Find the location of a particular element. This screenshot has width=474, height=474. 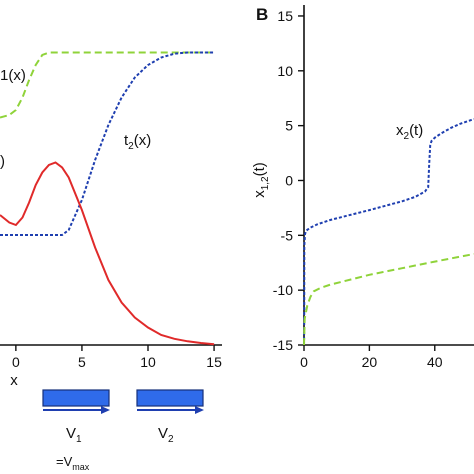

panel-b-y-tick-label: -10 is located at coordinates (283, 290).